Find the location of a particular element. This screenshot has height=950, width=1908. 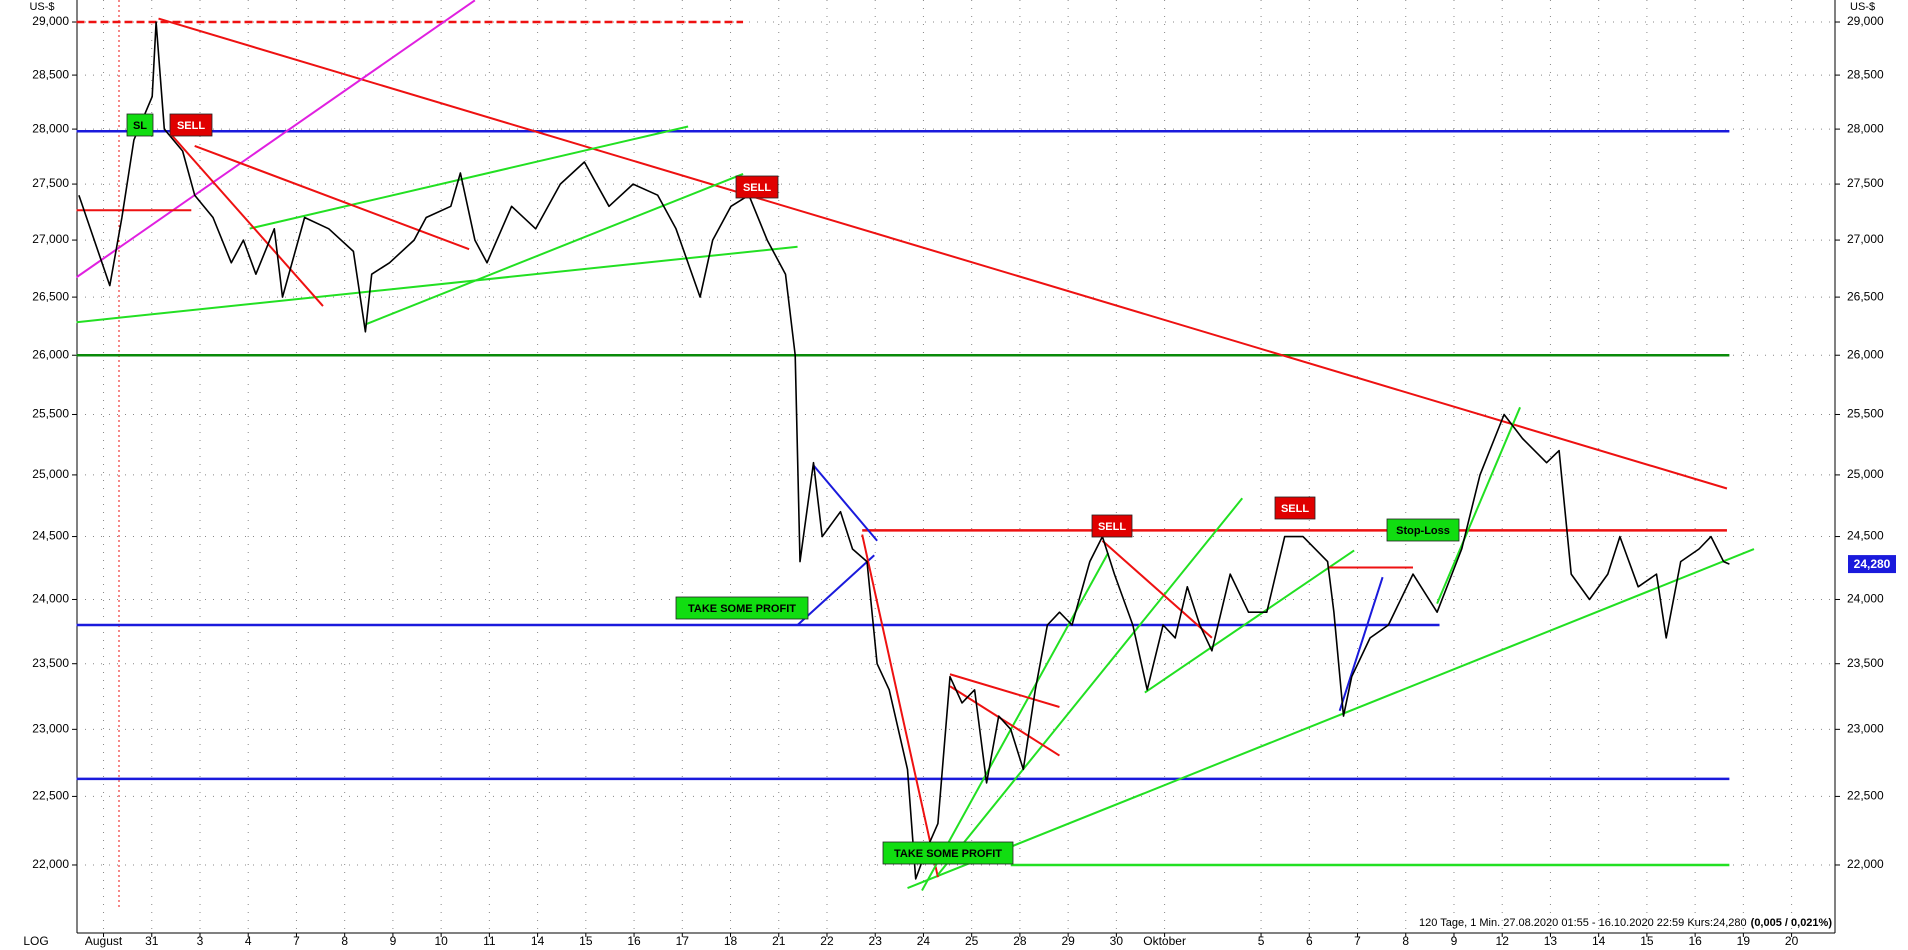

annotation-text: SL is located at coordinates (140, 126).